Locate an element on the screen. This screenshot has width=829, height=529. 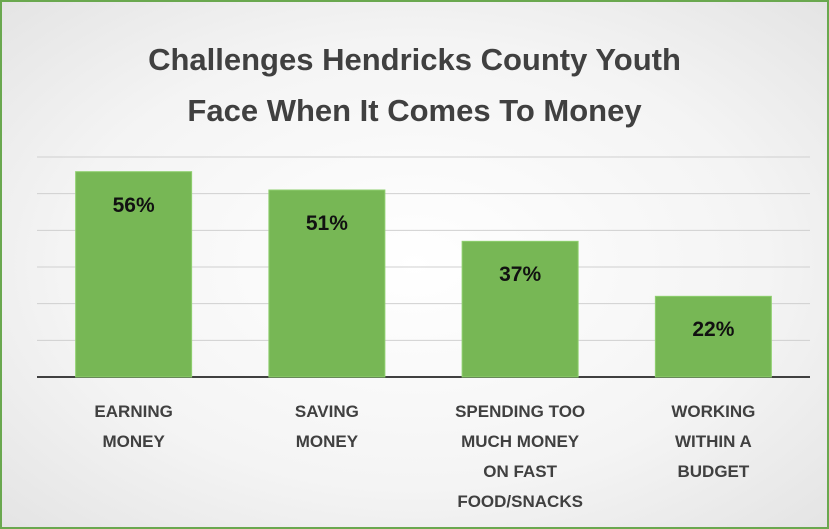
x-tick-label: EARNING MONEY is located at coordinates (133, 426).